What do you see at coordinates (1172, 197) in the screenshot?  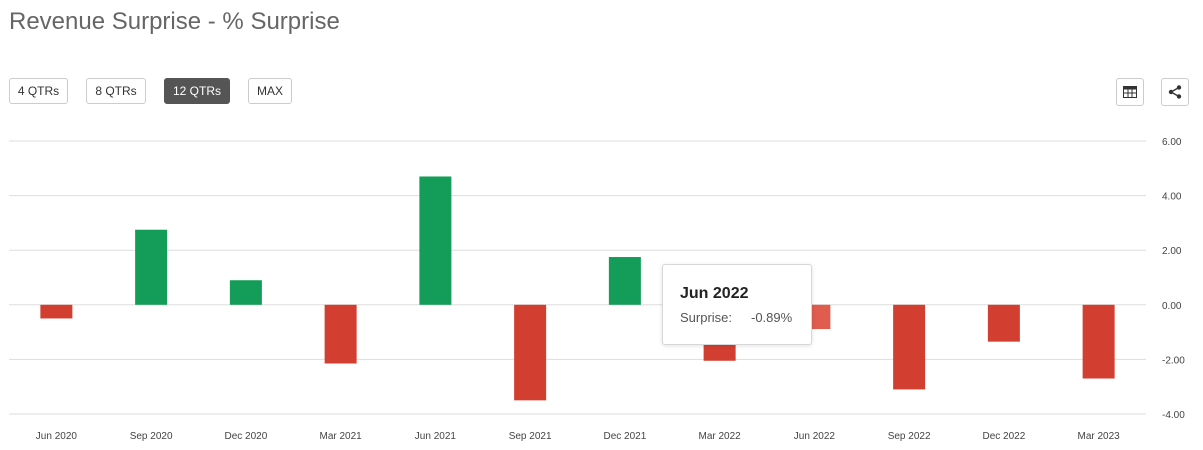 I see `y-tick-label: 4.00` at bounding box center [1172, 197].